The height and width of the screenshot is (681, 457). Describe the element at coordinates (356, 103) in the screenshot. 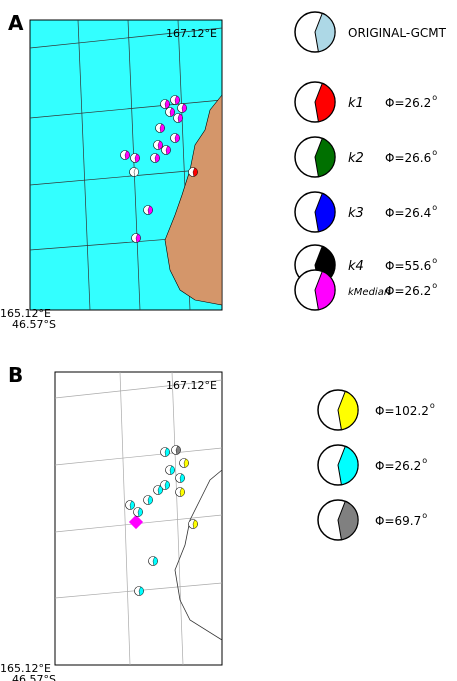

I see `legend-name: k1` at that location.